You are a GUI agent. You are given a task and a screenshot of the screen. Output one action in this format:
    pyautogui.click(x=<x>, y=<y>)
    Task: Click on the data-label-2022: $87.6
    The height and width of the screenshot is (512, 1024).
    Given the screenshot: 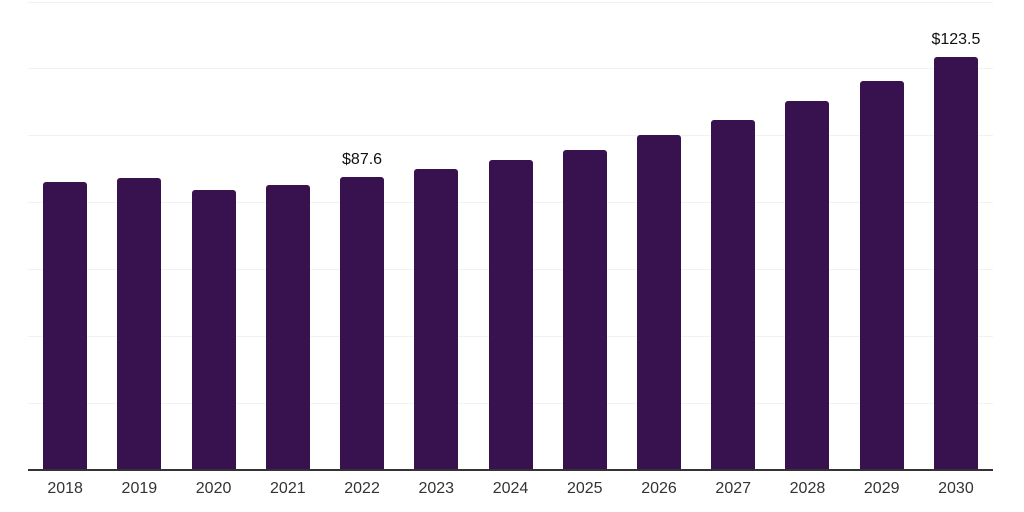 What is the action you would take?
    pyautogui.click(x=362, y=160)
    